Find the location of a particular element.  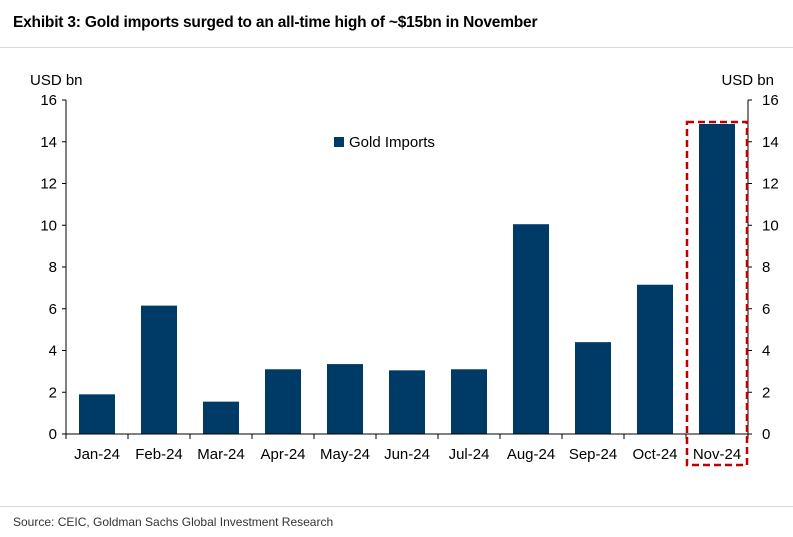

right-tick-label: 8 is located at coordinates (766, 267).